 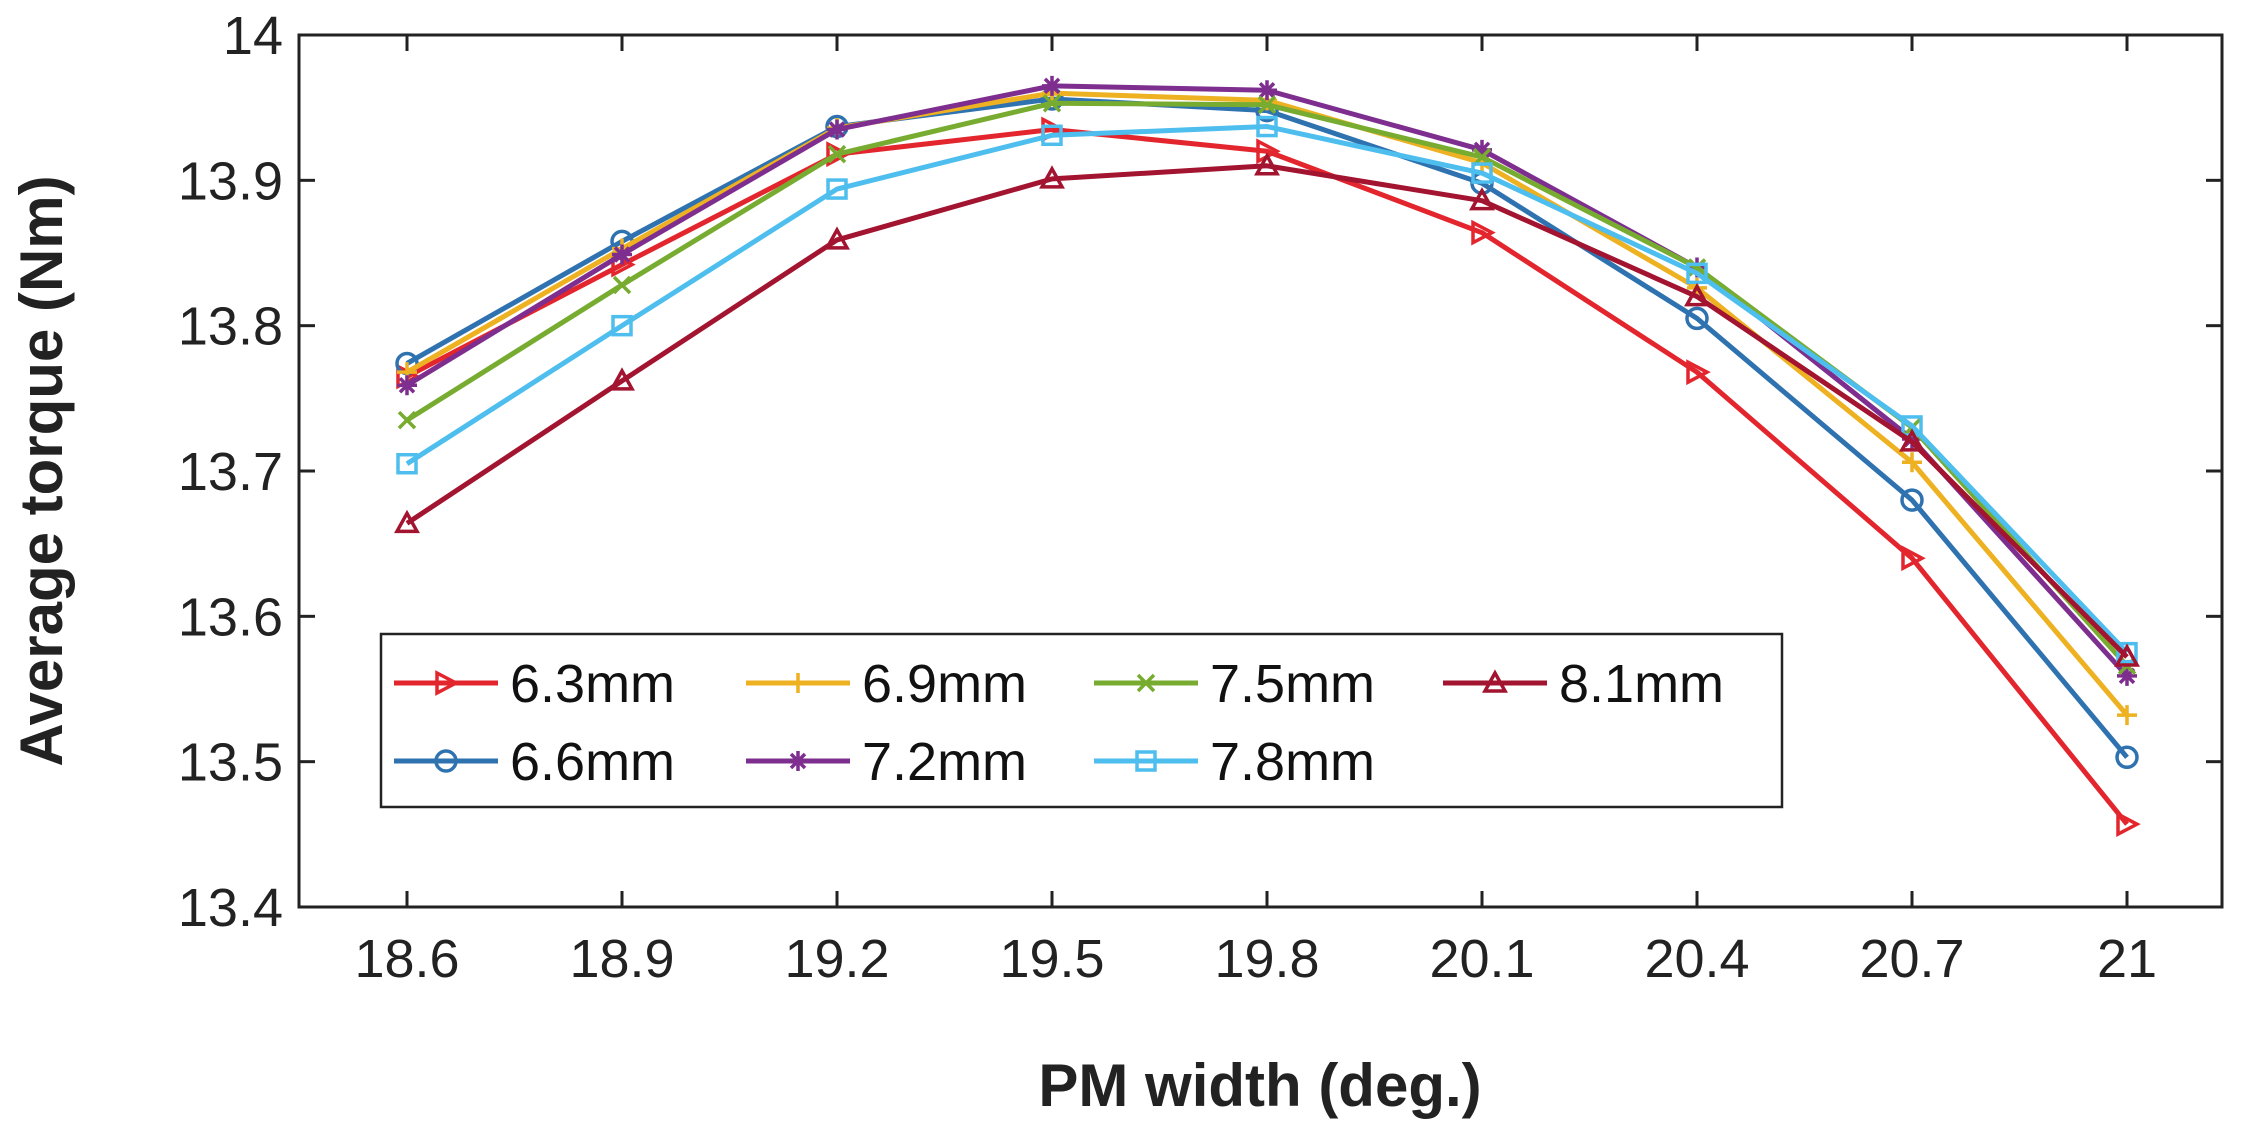 What do you see at coordinates (446, 761) in the screenshot?
I see `legend-marker-6-6mm` at bounding box center [446, 761].